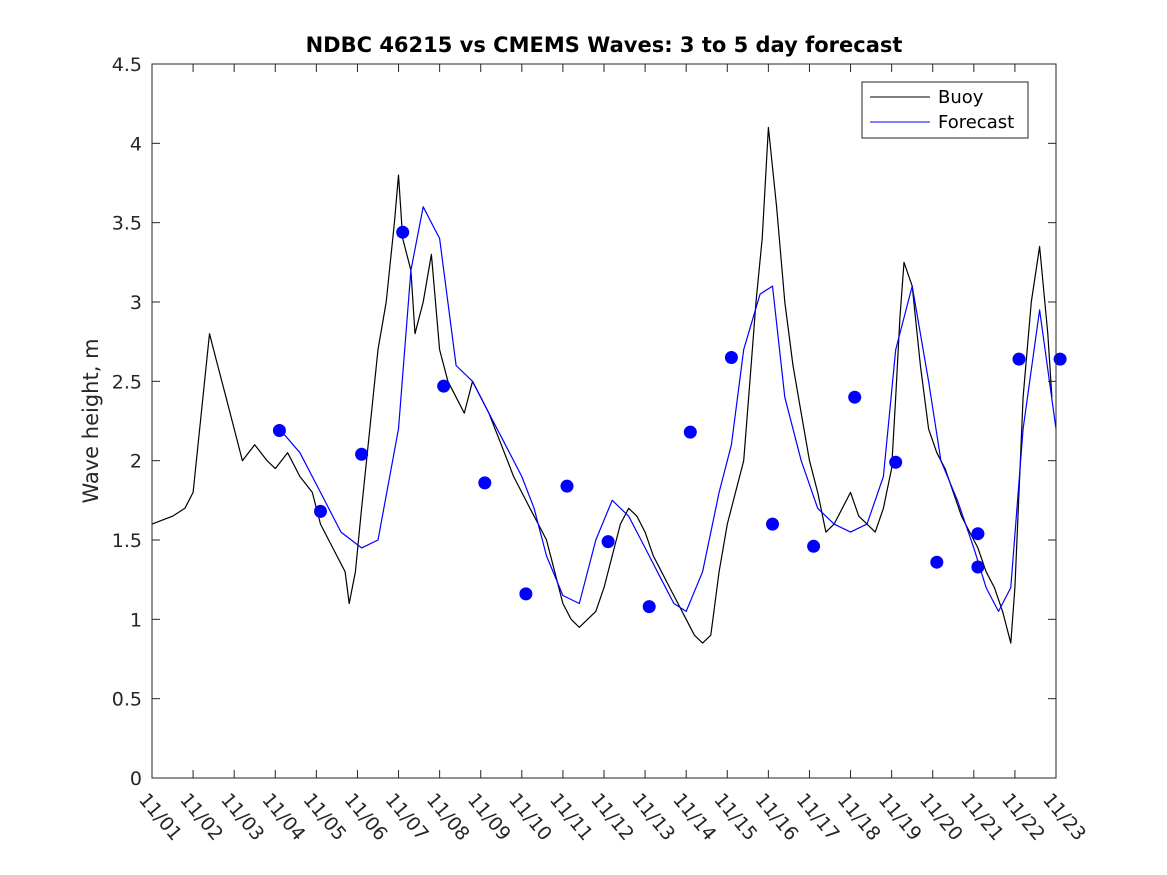  Describe the element at coordinates (366, 817) in the screenshot. I see `x-tick-label: 11/06` at that location.